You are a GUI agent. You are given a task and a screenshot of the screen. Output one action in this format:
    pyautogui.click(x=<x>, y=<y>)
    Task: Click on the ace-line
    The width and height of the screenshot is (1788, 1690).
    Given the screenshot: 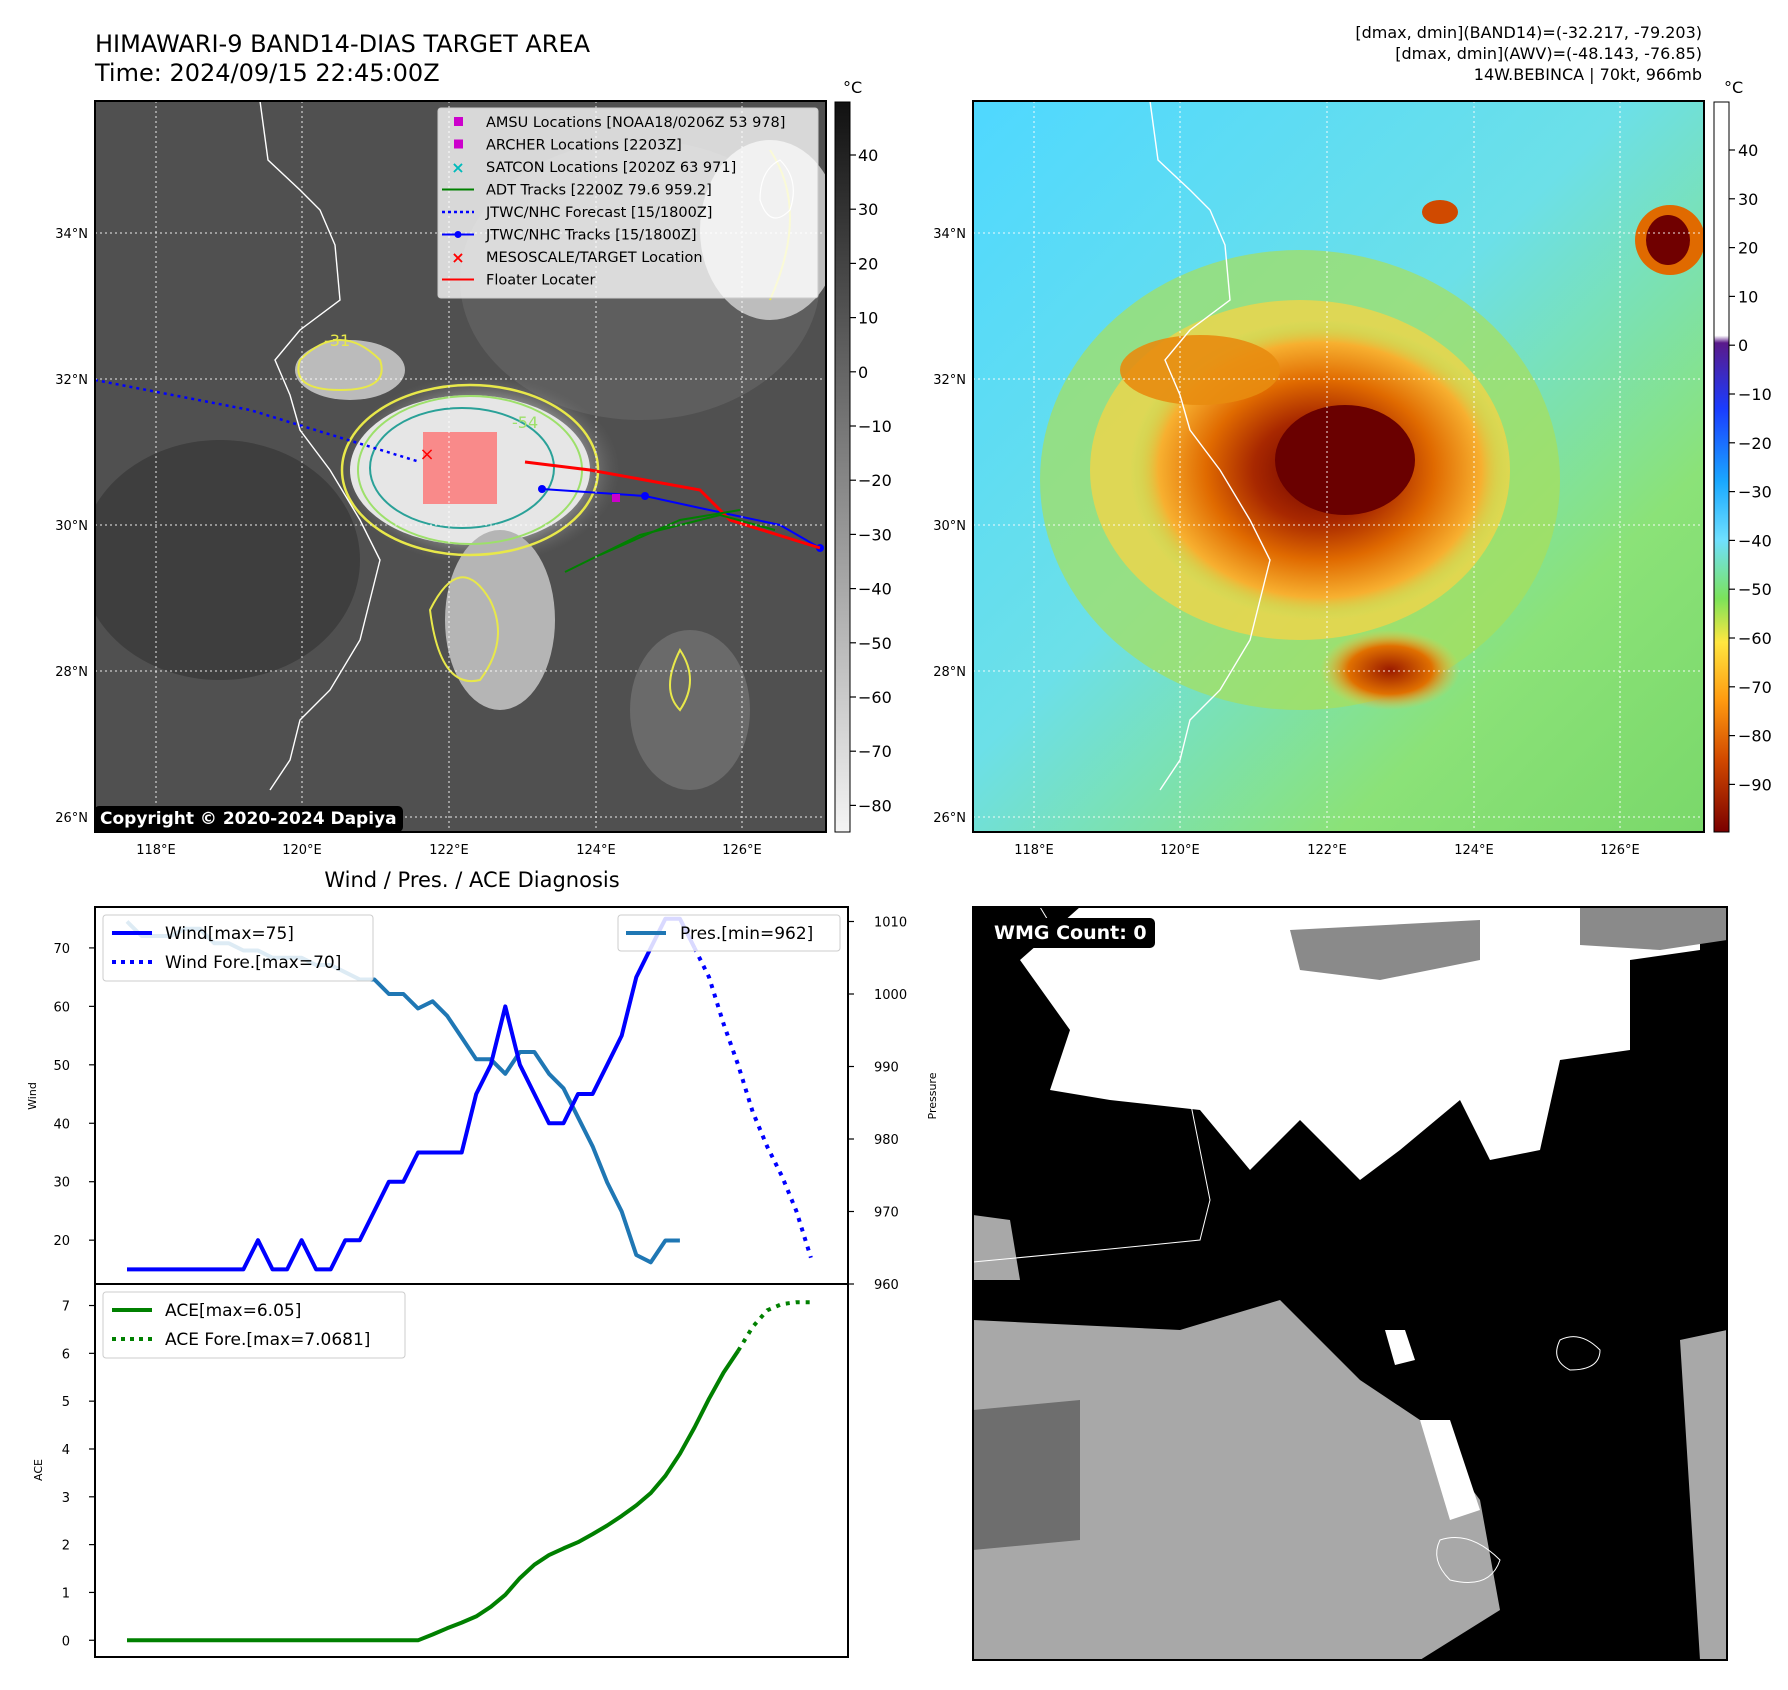 What is the action you would take?
    pyautogui.click(x=433, y=1496)
    